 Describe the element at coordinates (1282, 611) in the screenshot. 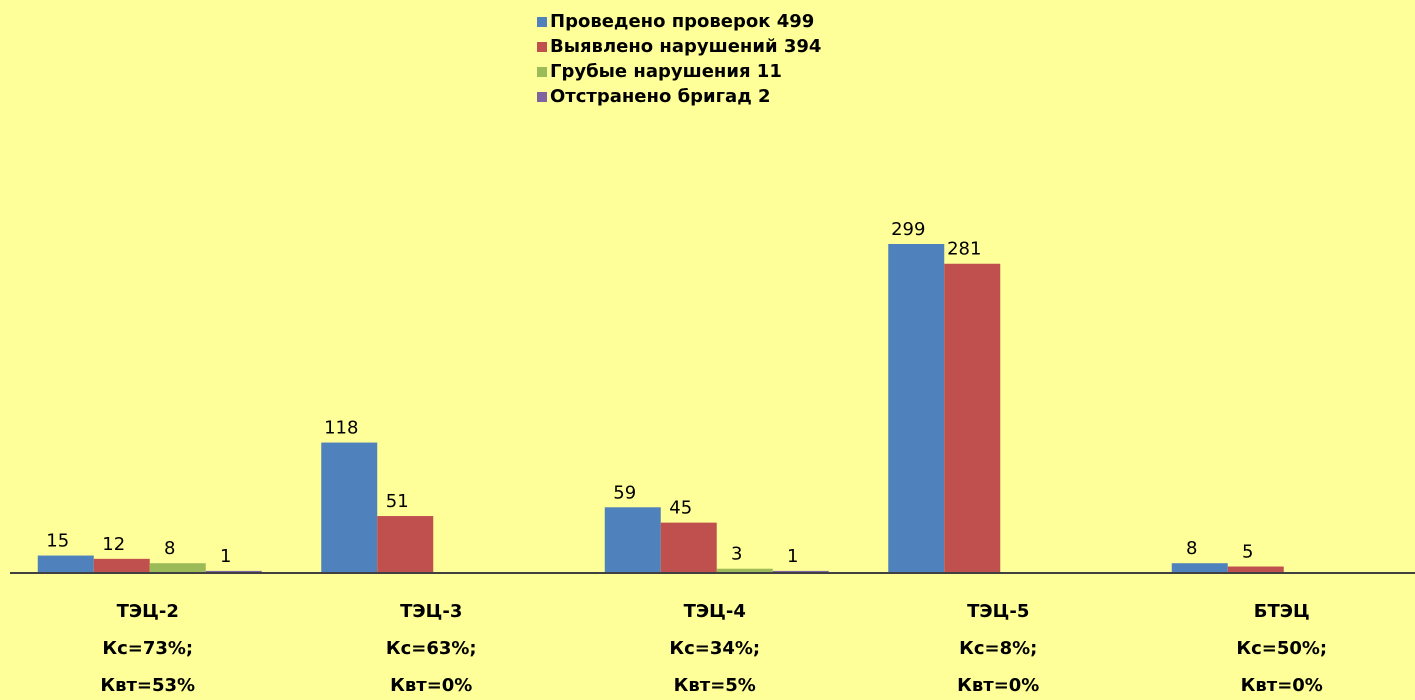

I see `category-label: БТЭЦ` at that location.